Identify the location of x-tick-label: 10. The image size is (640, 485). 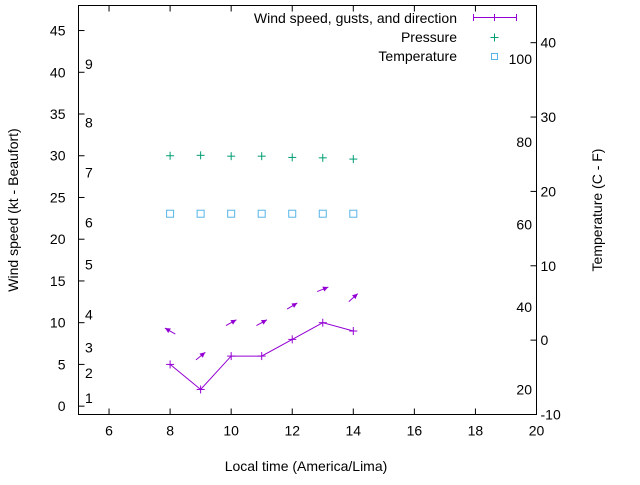
(231, 431).